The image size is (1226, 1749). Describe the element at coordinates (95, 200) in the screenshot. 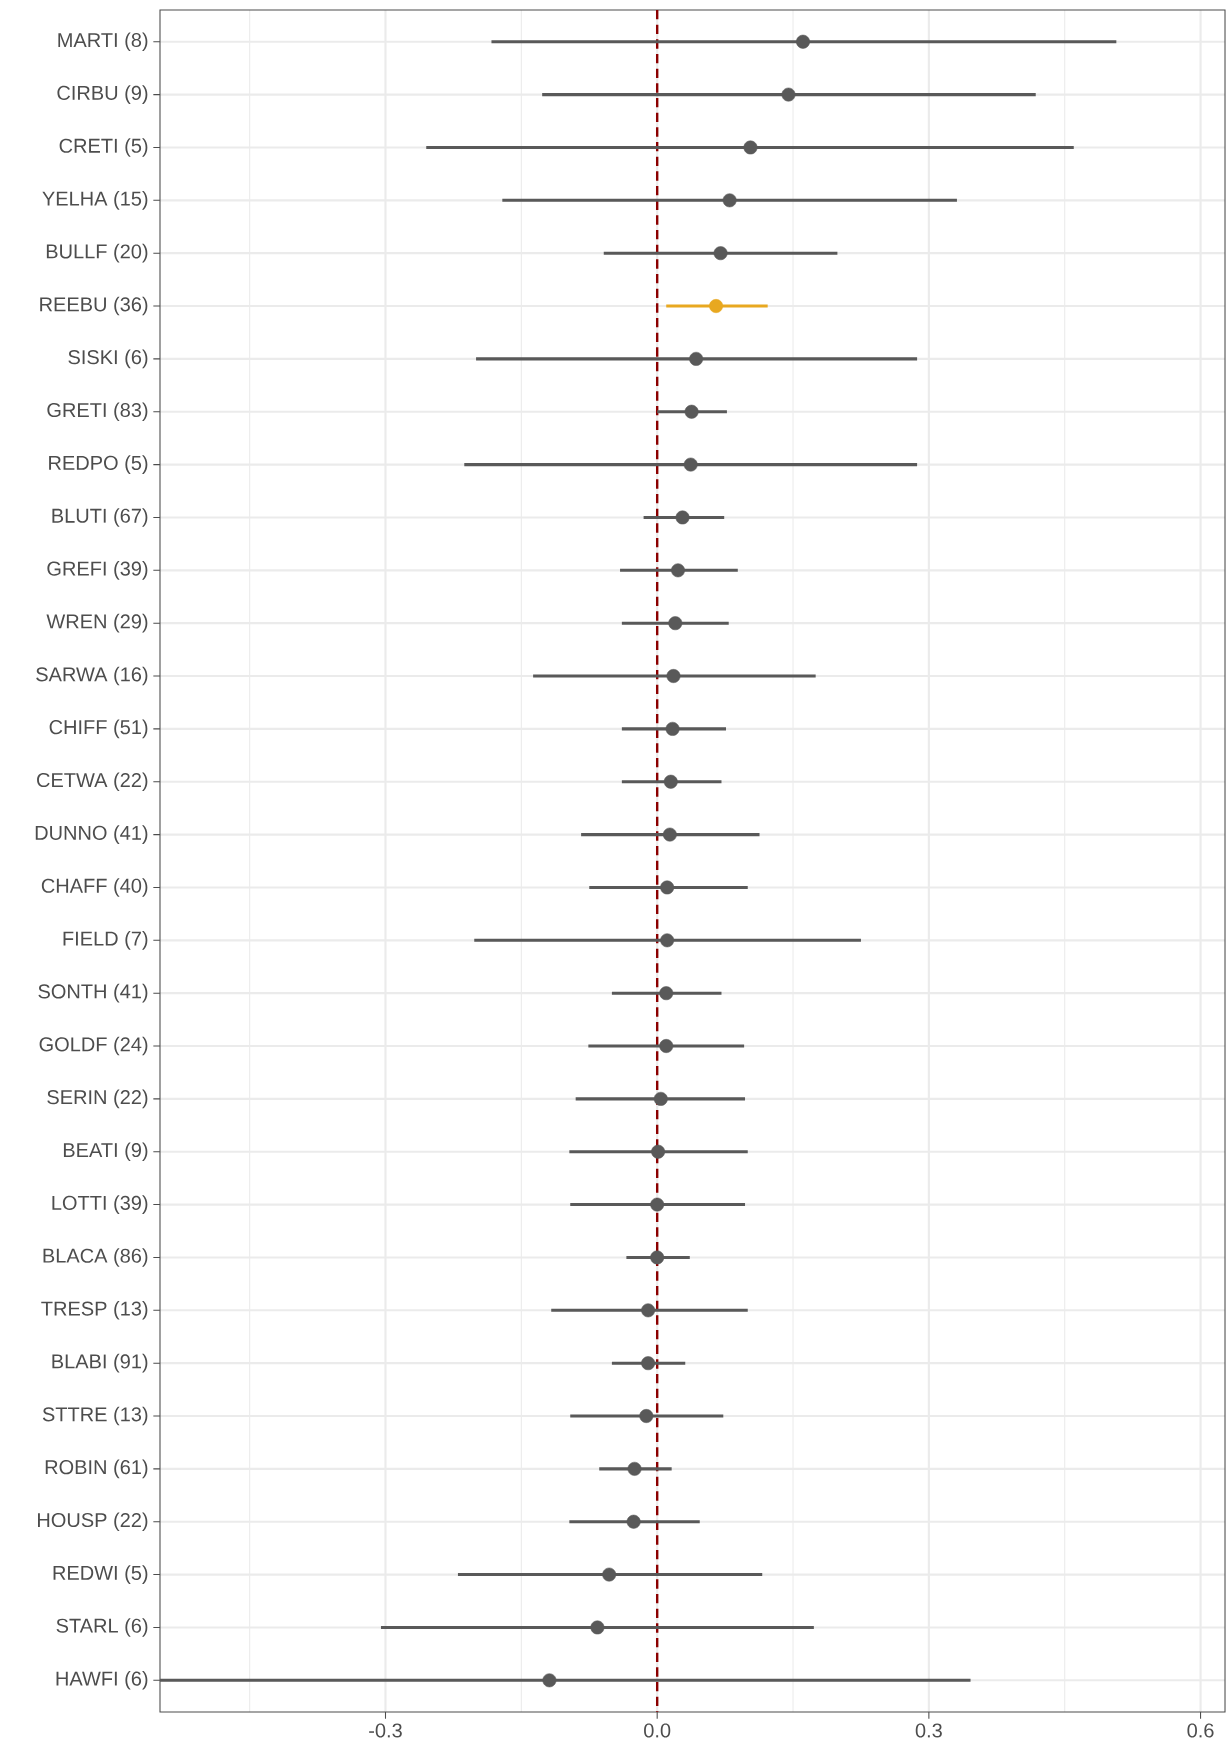

I see `y-tick-label: YELHA (15)` at that location.